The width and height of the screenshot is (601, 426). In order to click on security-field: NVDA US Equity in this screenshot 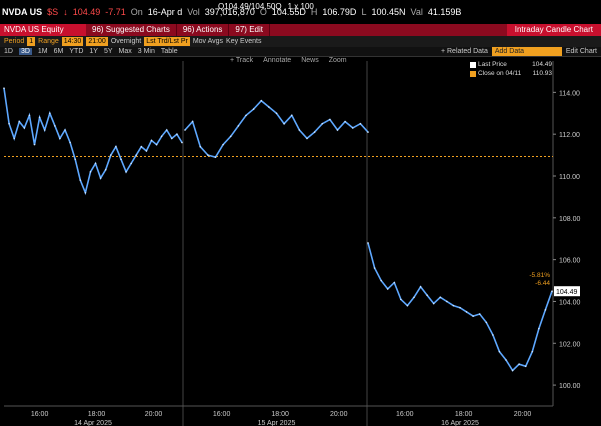, I will do `click(43, 30)`.